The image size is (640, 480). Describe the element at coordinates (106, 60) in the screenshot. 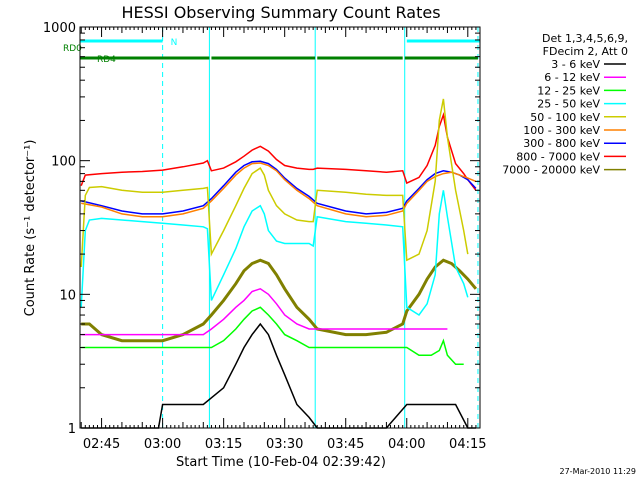

I see `annotation-label-rd4: RD4` at that location.